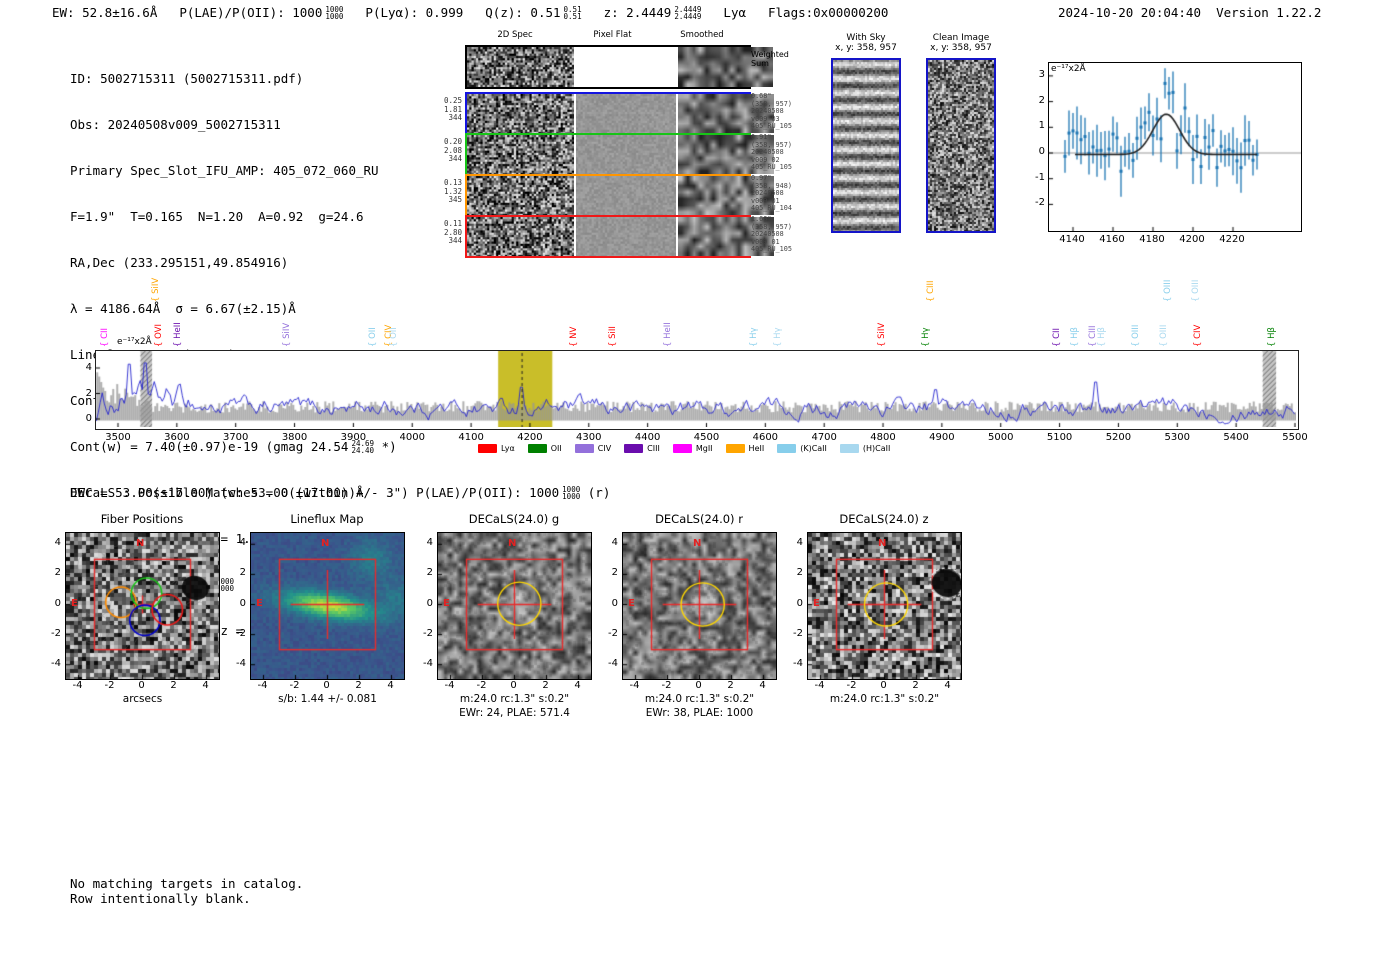  I want to click on line-label-NV: { NV, so click(573, 336).